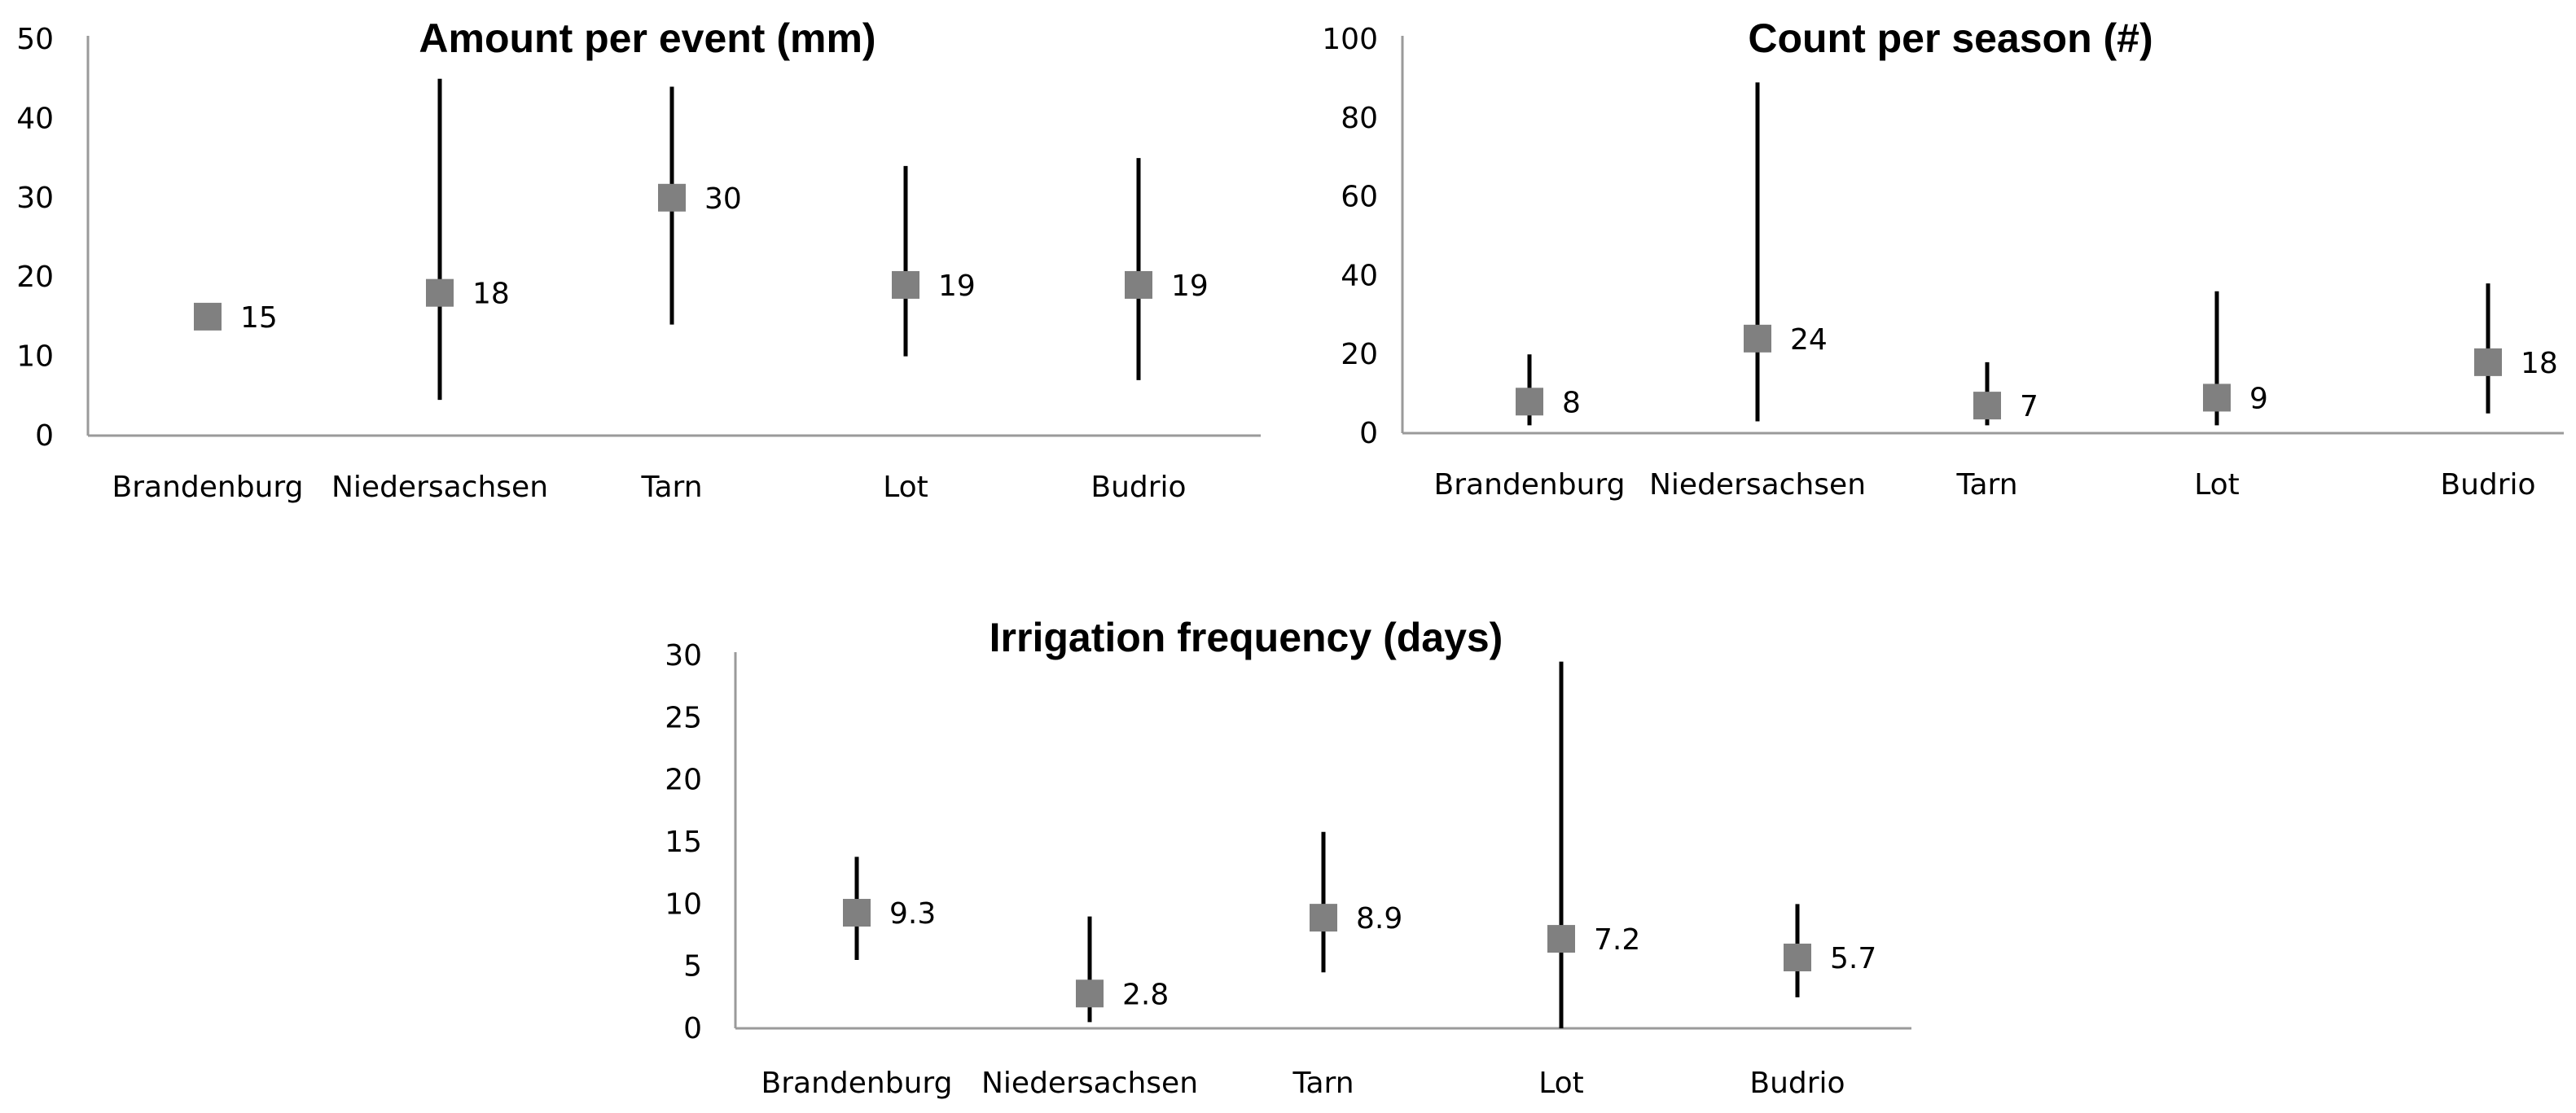 Image resolution: width=2576 pixels, height=1113 pixels. What do you see at coordinates (259, 318) in the screenshot?
I see `data-value-label: 15` at bounding box center [259, 318].